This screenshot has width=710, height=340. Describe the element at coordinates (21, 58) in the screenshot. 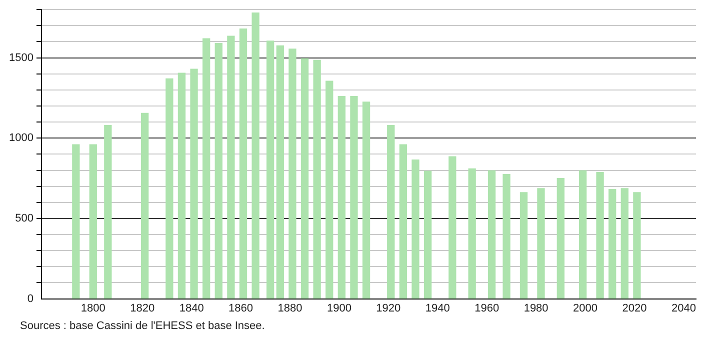

I see `y-tick-label: 1500` at that location.